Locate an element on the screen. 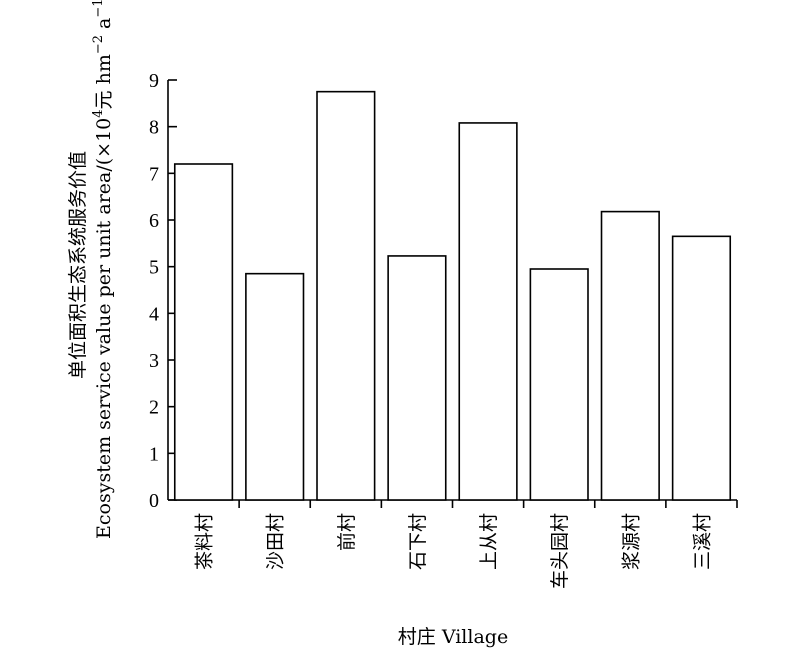  y-tick-label-9: 9 is located at coordinates (154, 81).